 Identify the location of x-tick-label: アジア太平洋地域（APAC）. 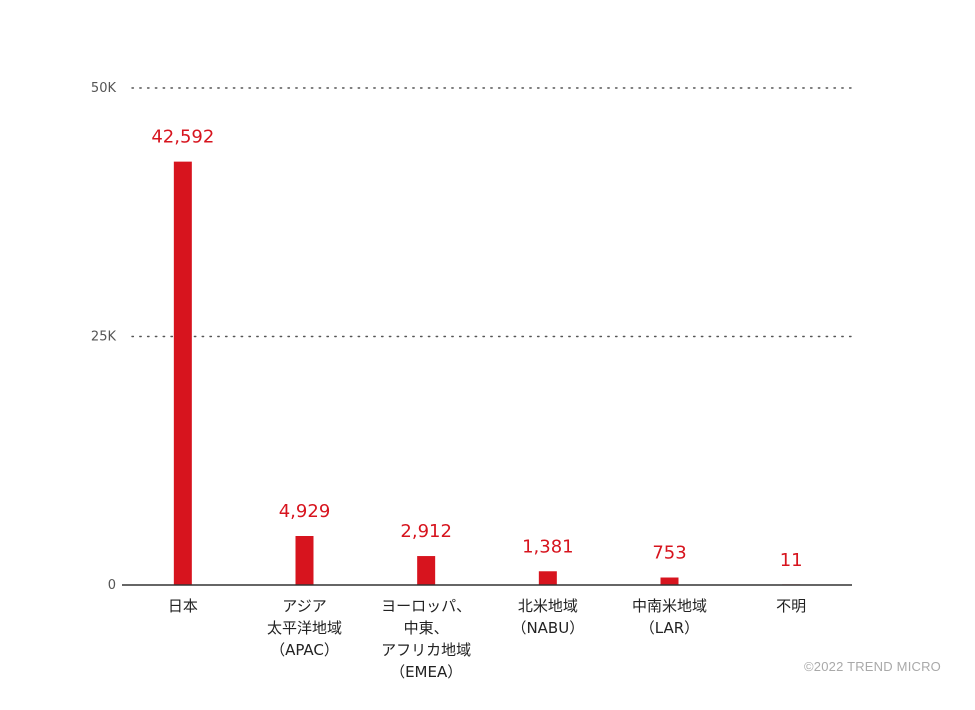
(304, 628).